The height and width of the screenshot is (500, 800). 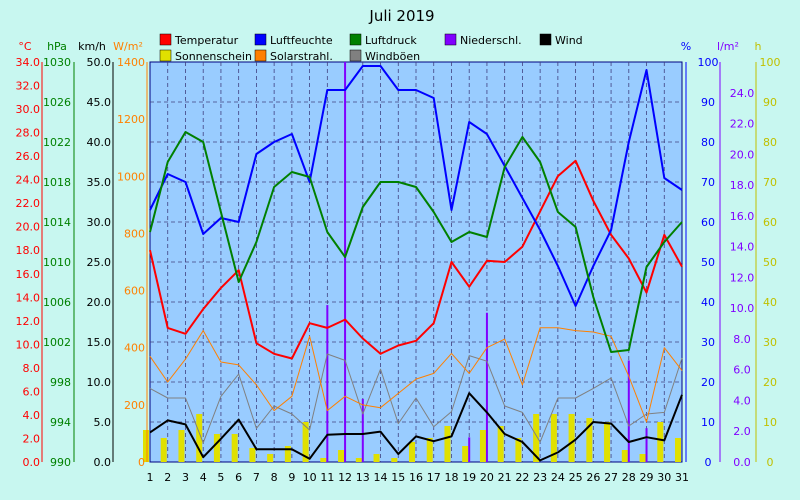 I want to click on tick-label-wind: 15.0, so click(x=99, y=342).